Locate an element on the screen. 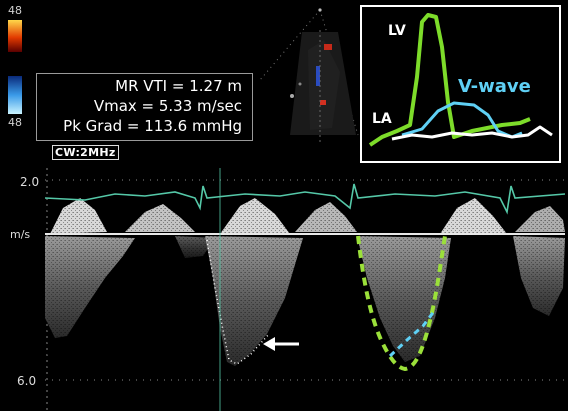 Image resolution: width=568 pixels, height=411 pixels. v-wave-label: V-wave is located at coordinates (494, 86).